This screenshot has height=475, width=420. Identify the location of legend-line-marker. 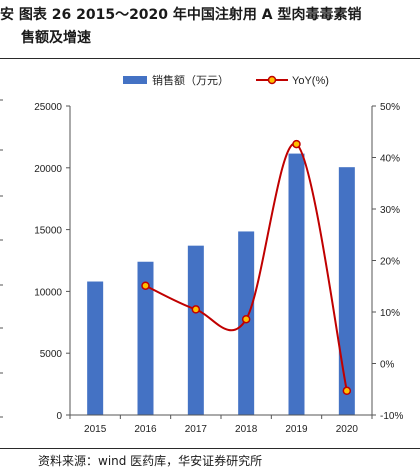
(272, 80).